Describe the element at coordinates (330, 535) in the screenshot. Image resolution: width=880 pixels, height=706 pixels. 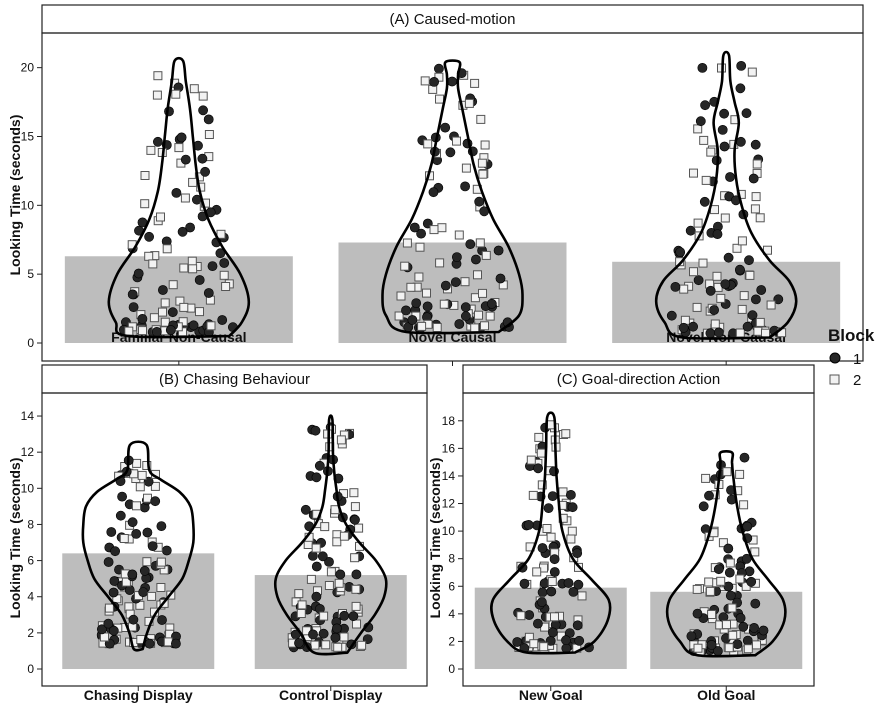
I see `violin-control-display` at that location.